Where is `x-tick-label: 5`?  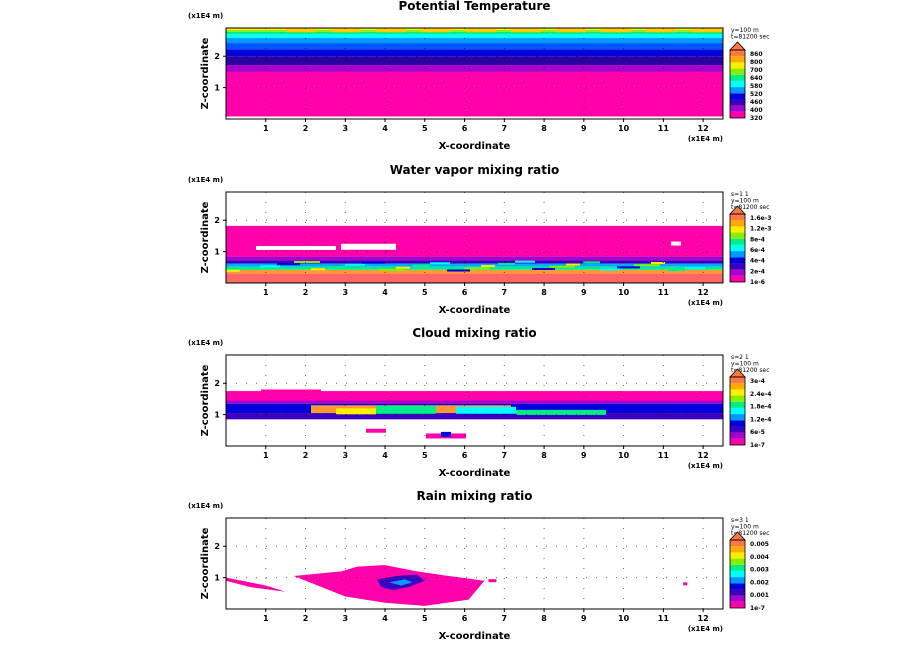 x-tick-label: 5 is located at coordinates (425, 128).